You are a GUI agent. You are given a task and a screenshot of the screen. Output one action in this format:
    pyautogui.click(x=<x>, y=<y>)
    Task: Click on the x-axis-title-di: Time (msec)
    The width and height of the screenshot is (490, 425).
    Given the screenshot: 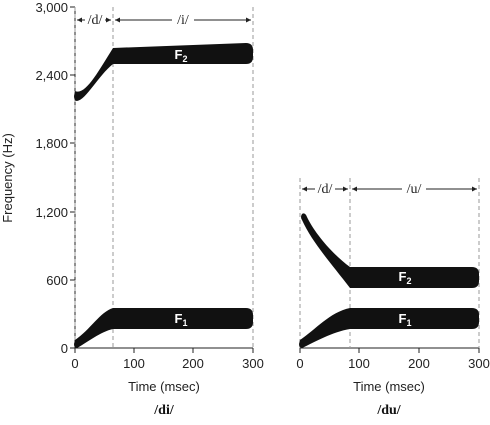 What is the action you would take?
    pyautogui.click(x=164, y=386)
    